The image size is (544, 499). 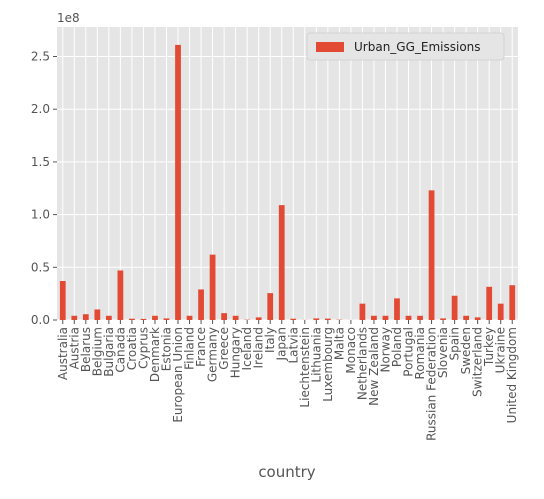 What do you see at coordinates (305, 367) in the screenshot?
I see `x-tick-label: Liechtenstein` at bounding box center [305, 367].